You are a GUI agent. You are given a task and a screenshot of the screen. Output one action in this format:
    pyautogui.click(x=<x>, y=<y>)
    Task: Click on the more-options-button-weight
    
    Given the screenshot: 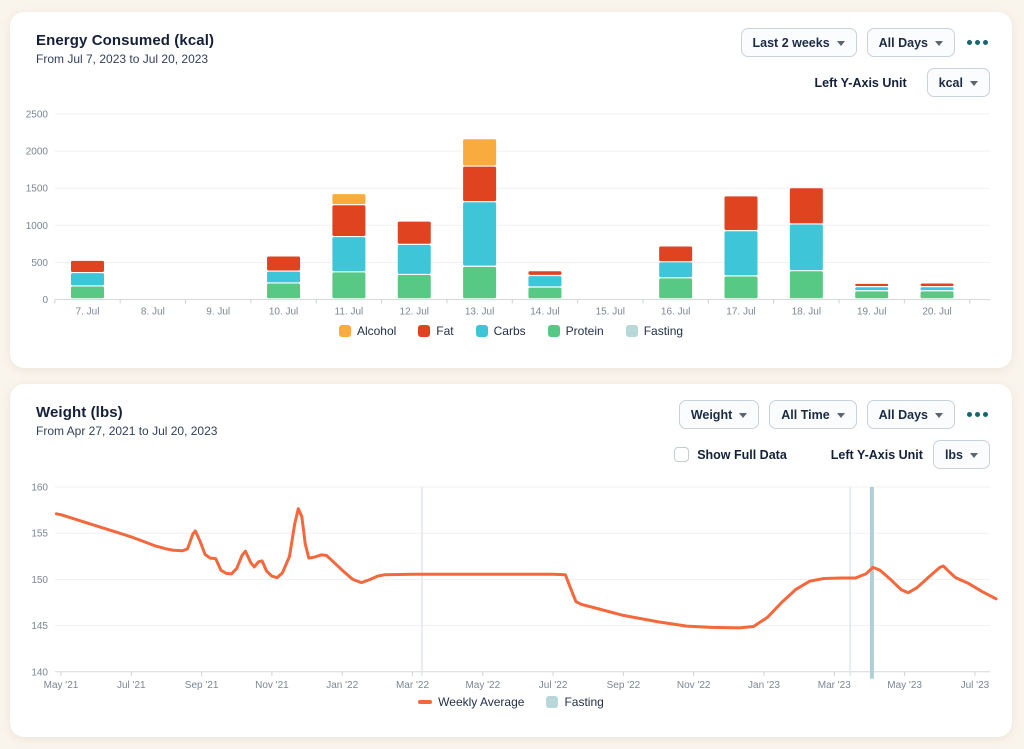 What is the action you would take?
    pyautogui.click(x=977, y=414)
    